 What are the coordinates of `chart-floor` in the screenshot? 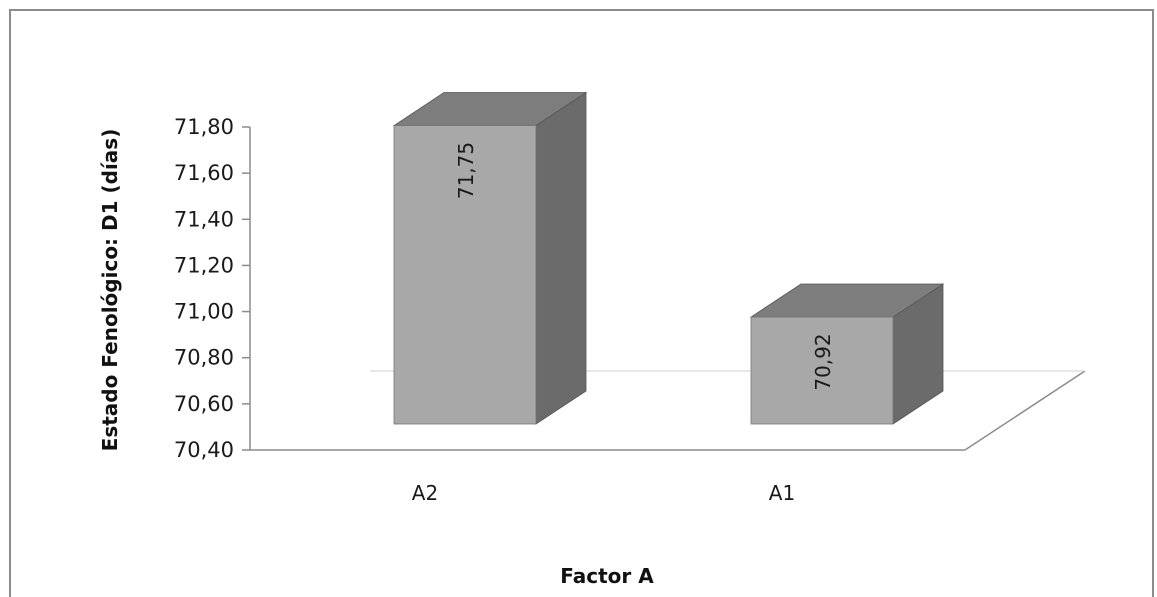 It's located at (668, 410).